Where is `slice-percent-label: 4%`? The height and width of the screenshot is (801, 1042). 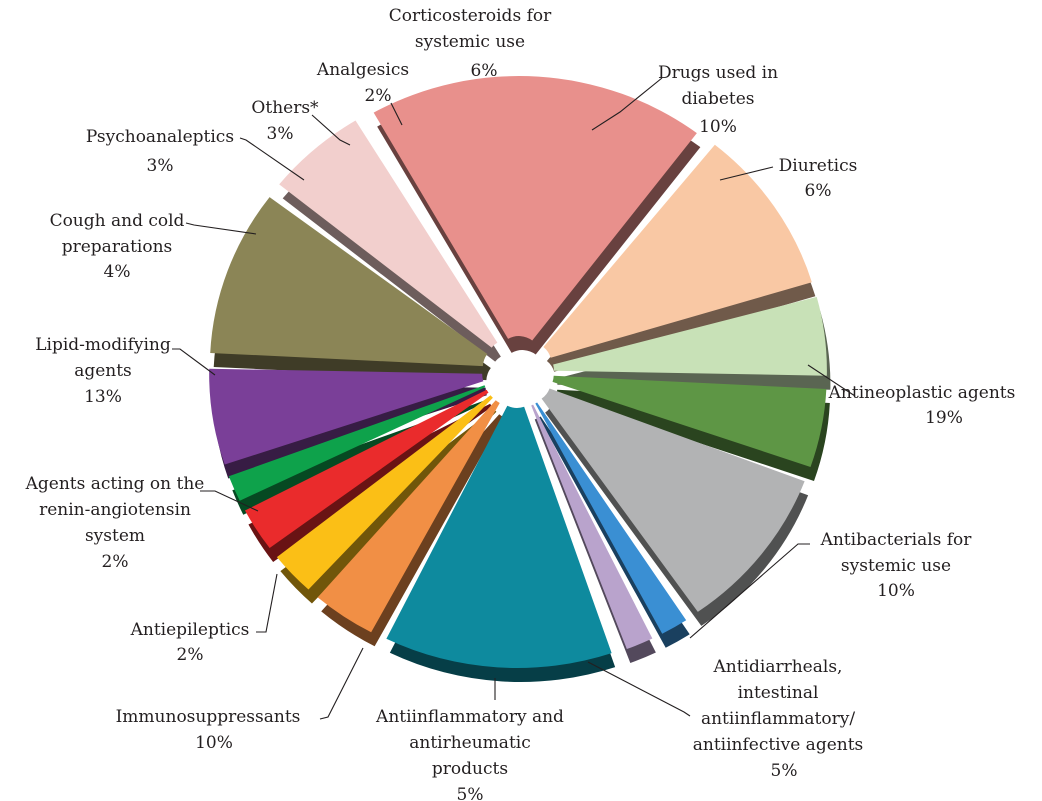 slice-percent-label: 4% is located at coordinates (117, 272).